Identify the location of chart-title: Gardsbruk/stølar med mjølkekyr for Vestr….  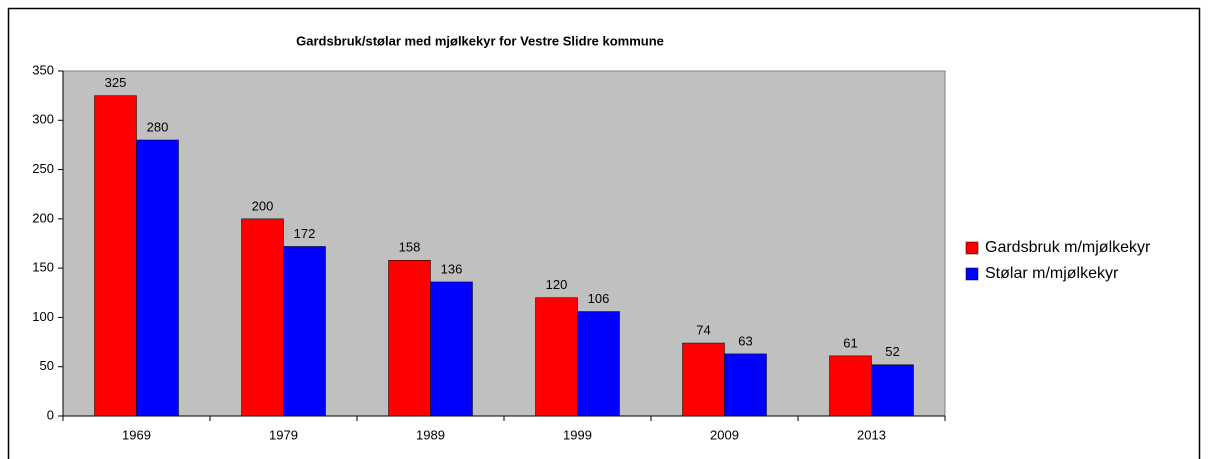
(480, 40).